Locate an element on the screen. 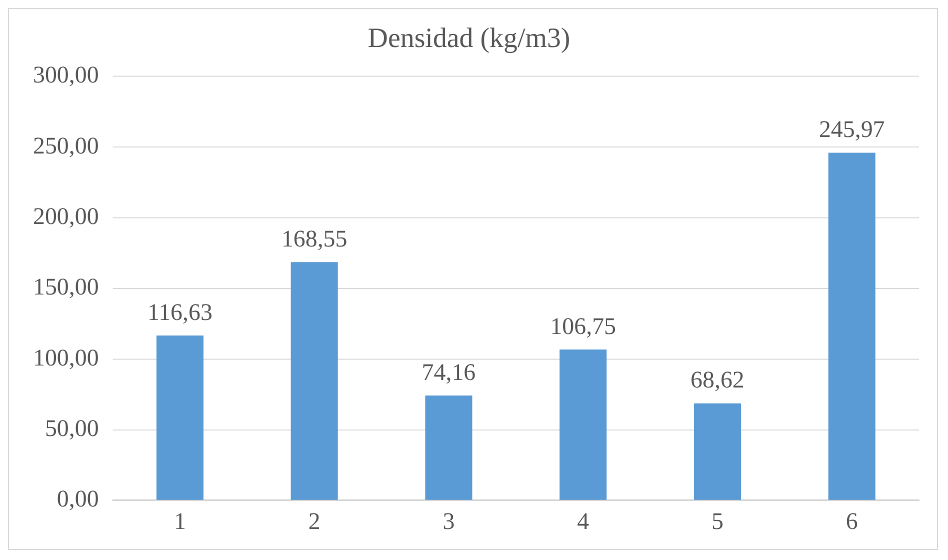  x-tick-label: 5 is located at coordinates (717, 521).